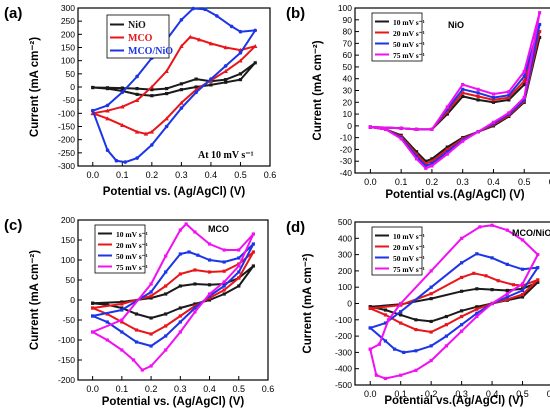 This screenshot has height=409, width=550. I want to click on legend-entry: 10 mV s⁻¹, so click(409, 22).